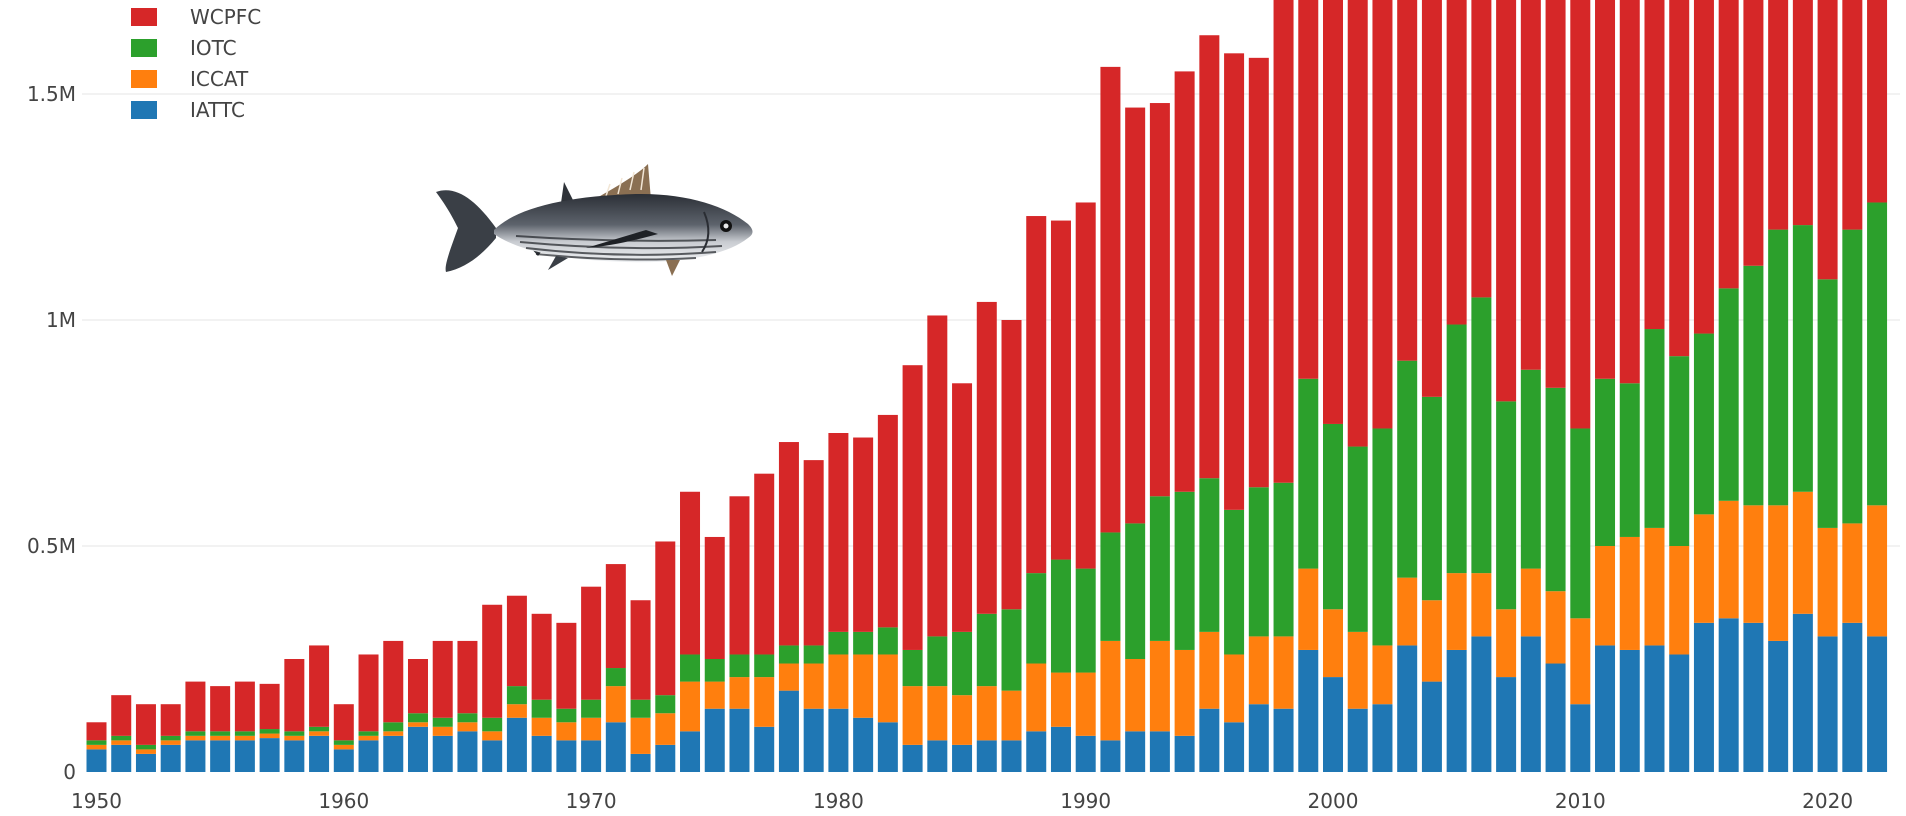 This screenshot has height=816, width=1906. What do you see at coordinates (1234, 747) in the screenshot?
I see `bar-iattc-1996` at bounding box center [1234, 747].